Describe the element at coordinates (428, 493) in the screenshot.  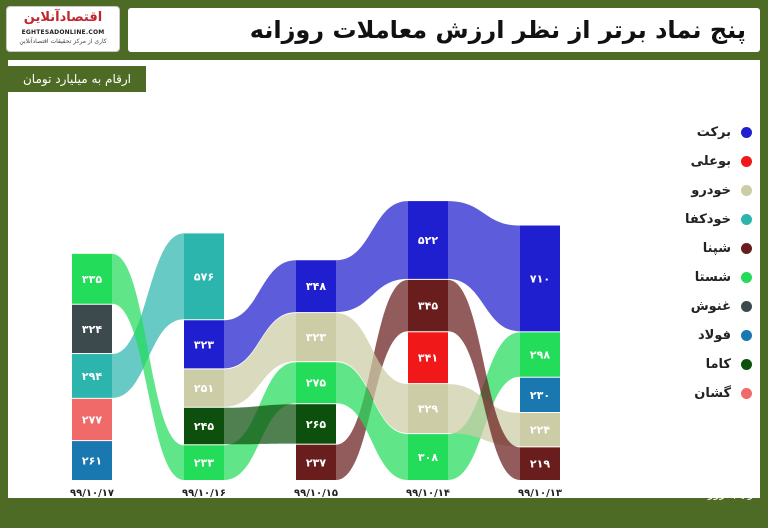
I see `x-tick-label: ۹۹/۱۰/۱۴` at that location.